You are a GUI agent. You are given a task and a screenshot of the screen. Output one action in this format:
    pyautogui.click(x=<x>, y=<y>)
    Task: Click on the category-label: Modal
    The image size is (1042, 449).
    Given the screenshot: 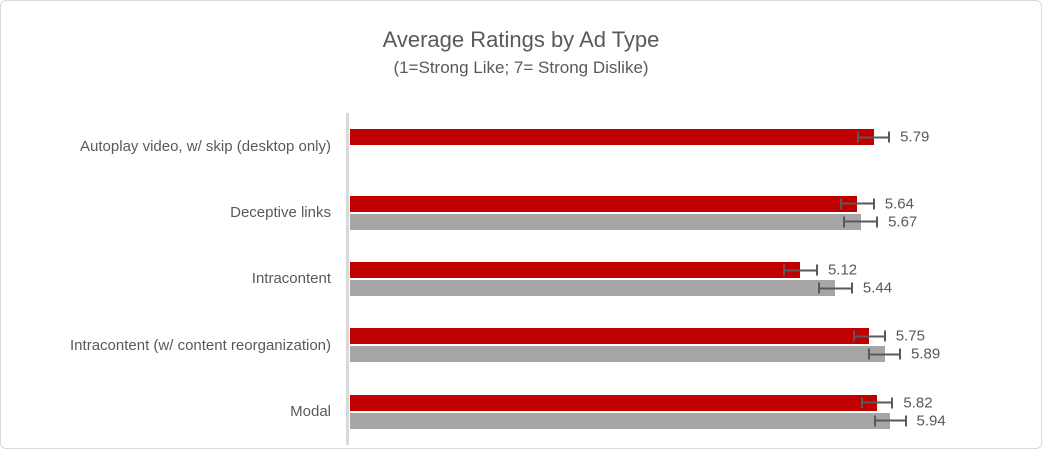 What is the action you would take?
    pyautogui.click(x=310, y=412)
    